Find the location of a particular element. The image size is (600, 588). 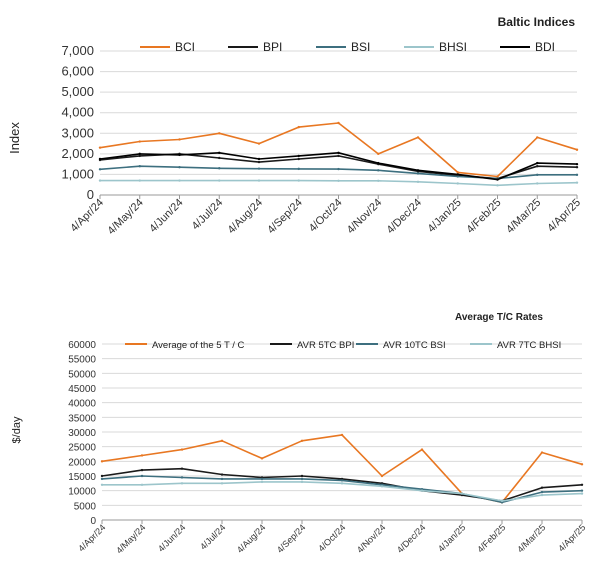

legend-label-bpi: BPI is located at coordinates (272, 47).